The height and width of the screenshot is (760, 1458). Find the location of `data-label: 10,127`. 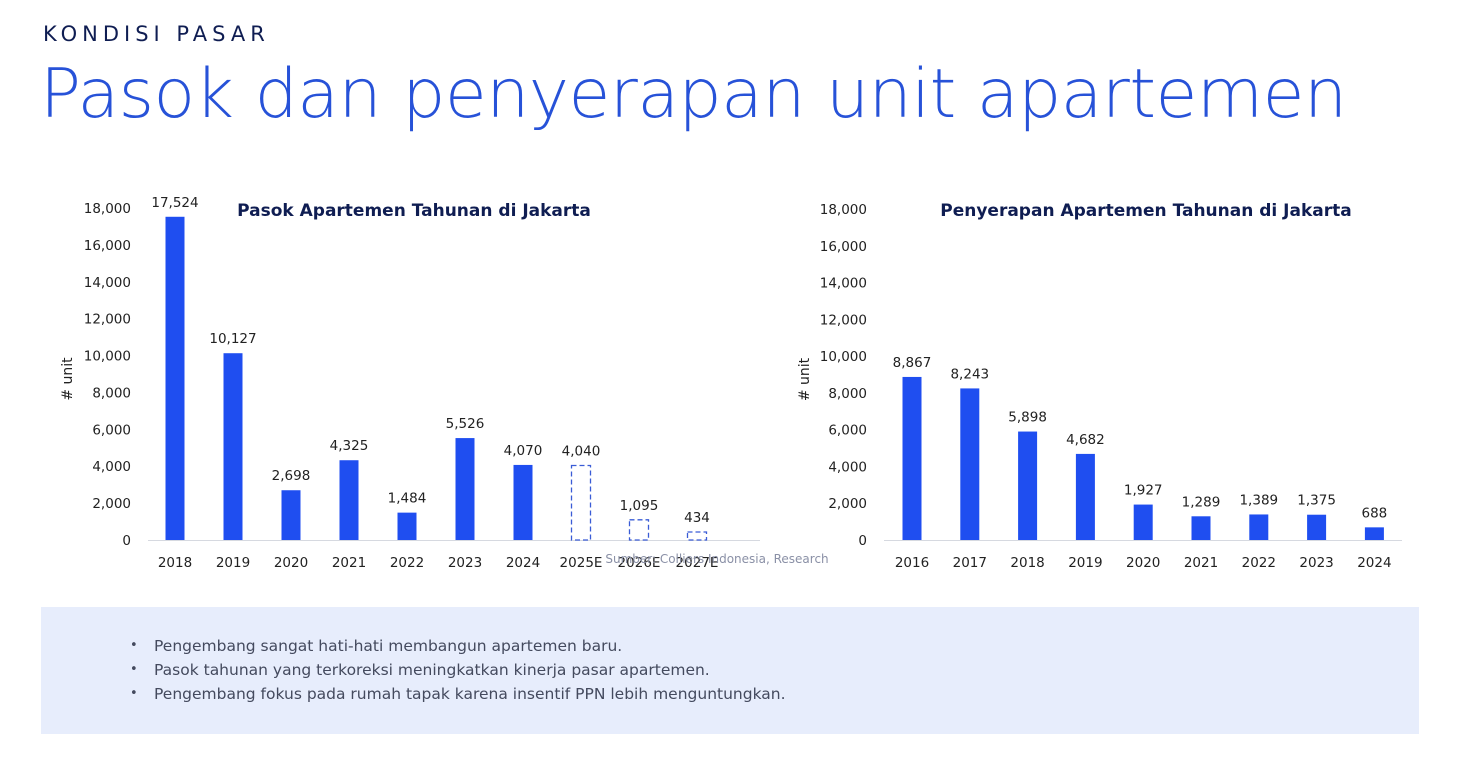

data-label: 10,127 is located at coordinates (232, 339).